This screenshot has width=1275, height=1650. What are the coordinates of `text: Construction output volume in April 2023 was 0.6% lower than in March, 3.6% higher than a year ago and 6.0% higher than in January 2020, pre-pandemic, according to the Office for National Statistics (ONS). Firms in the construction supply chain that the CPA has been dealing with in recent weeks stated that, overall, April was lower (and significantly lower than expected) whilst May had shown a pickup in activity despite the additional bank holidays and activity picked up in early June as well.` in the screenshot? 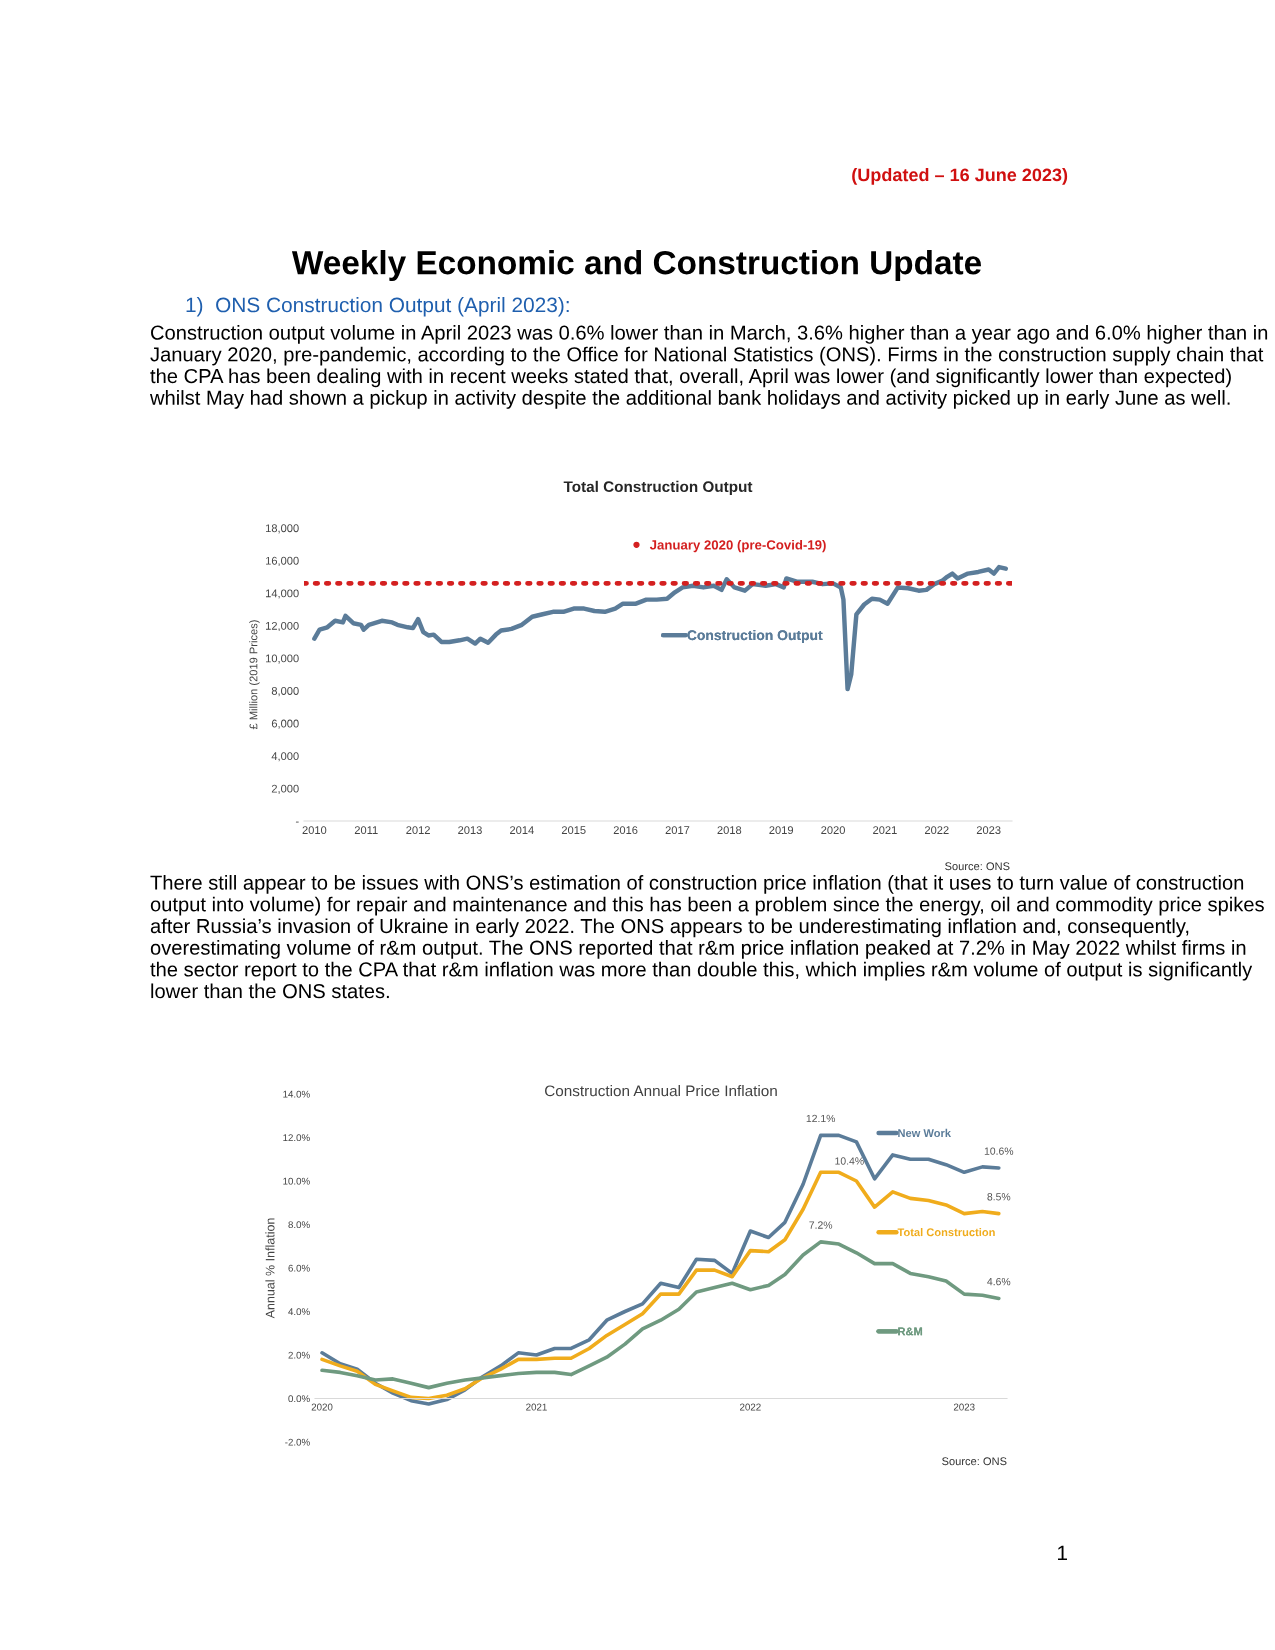 It's located at (708, 367).